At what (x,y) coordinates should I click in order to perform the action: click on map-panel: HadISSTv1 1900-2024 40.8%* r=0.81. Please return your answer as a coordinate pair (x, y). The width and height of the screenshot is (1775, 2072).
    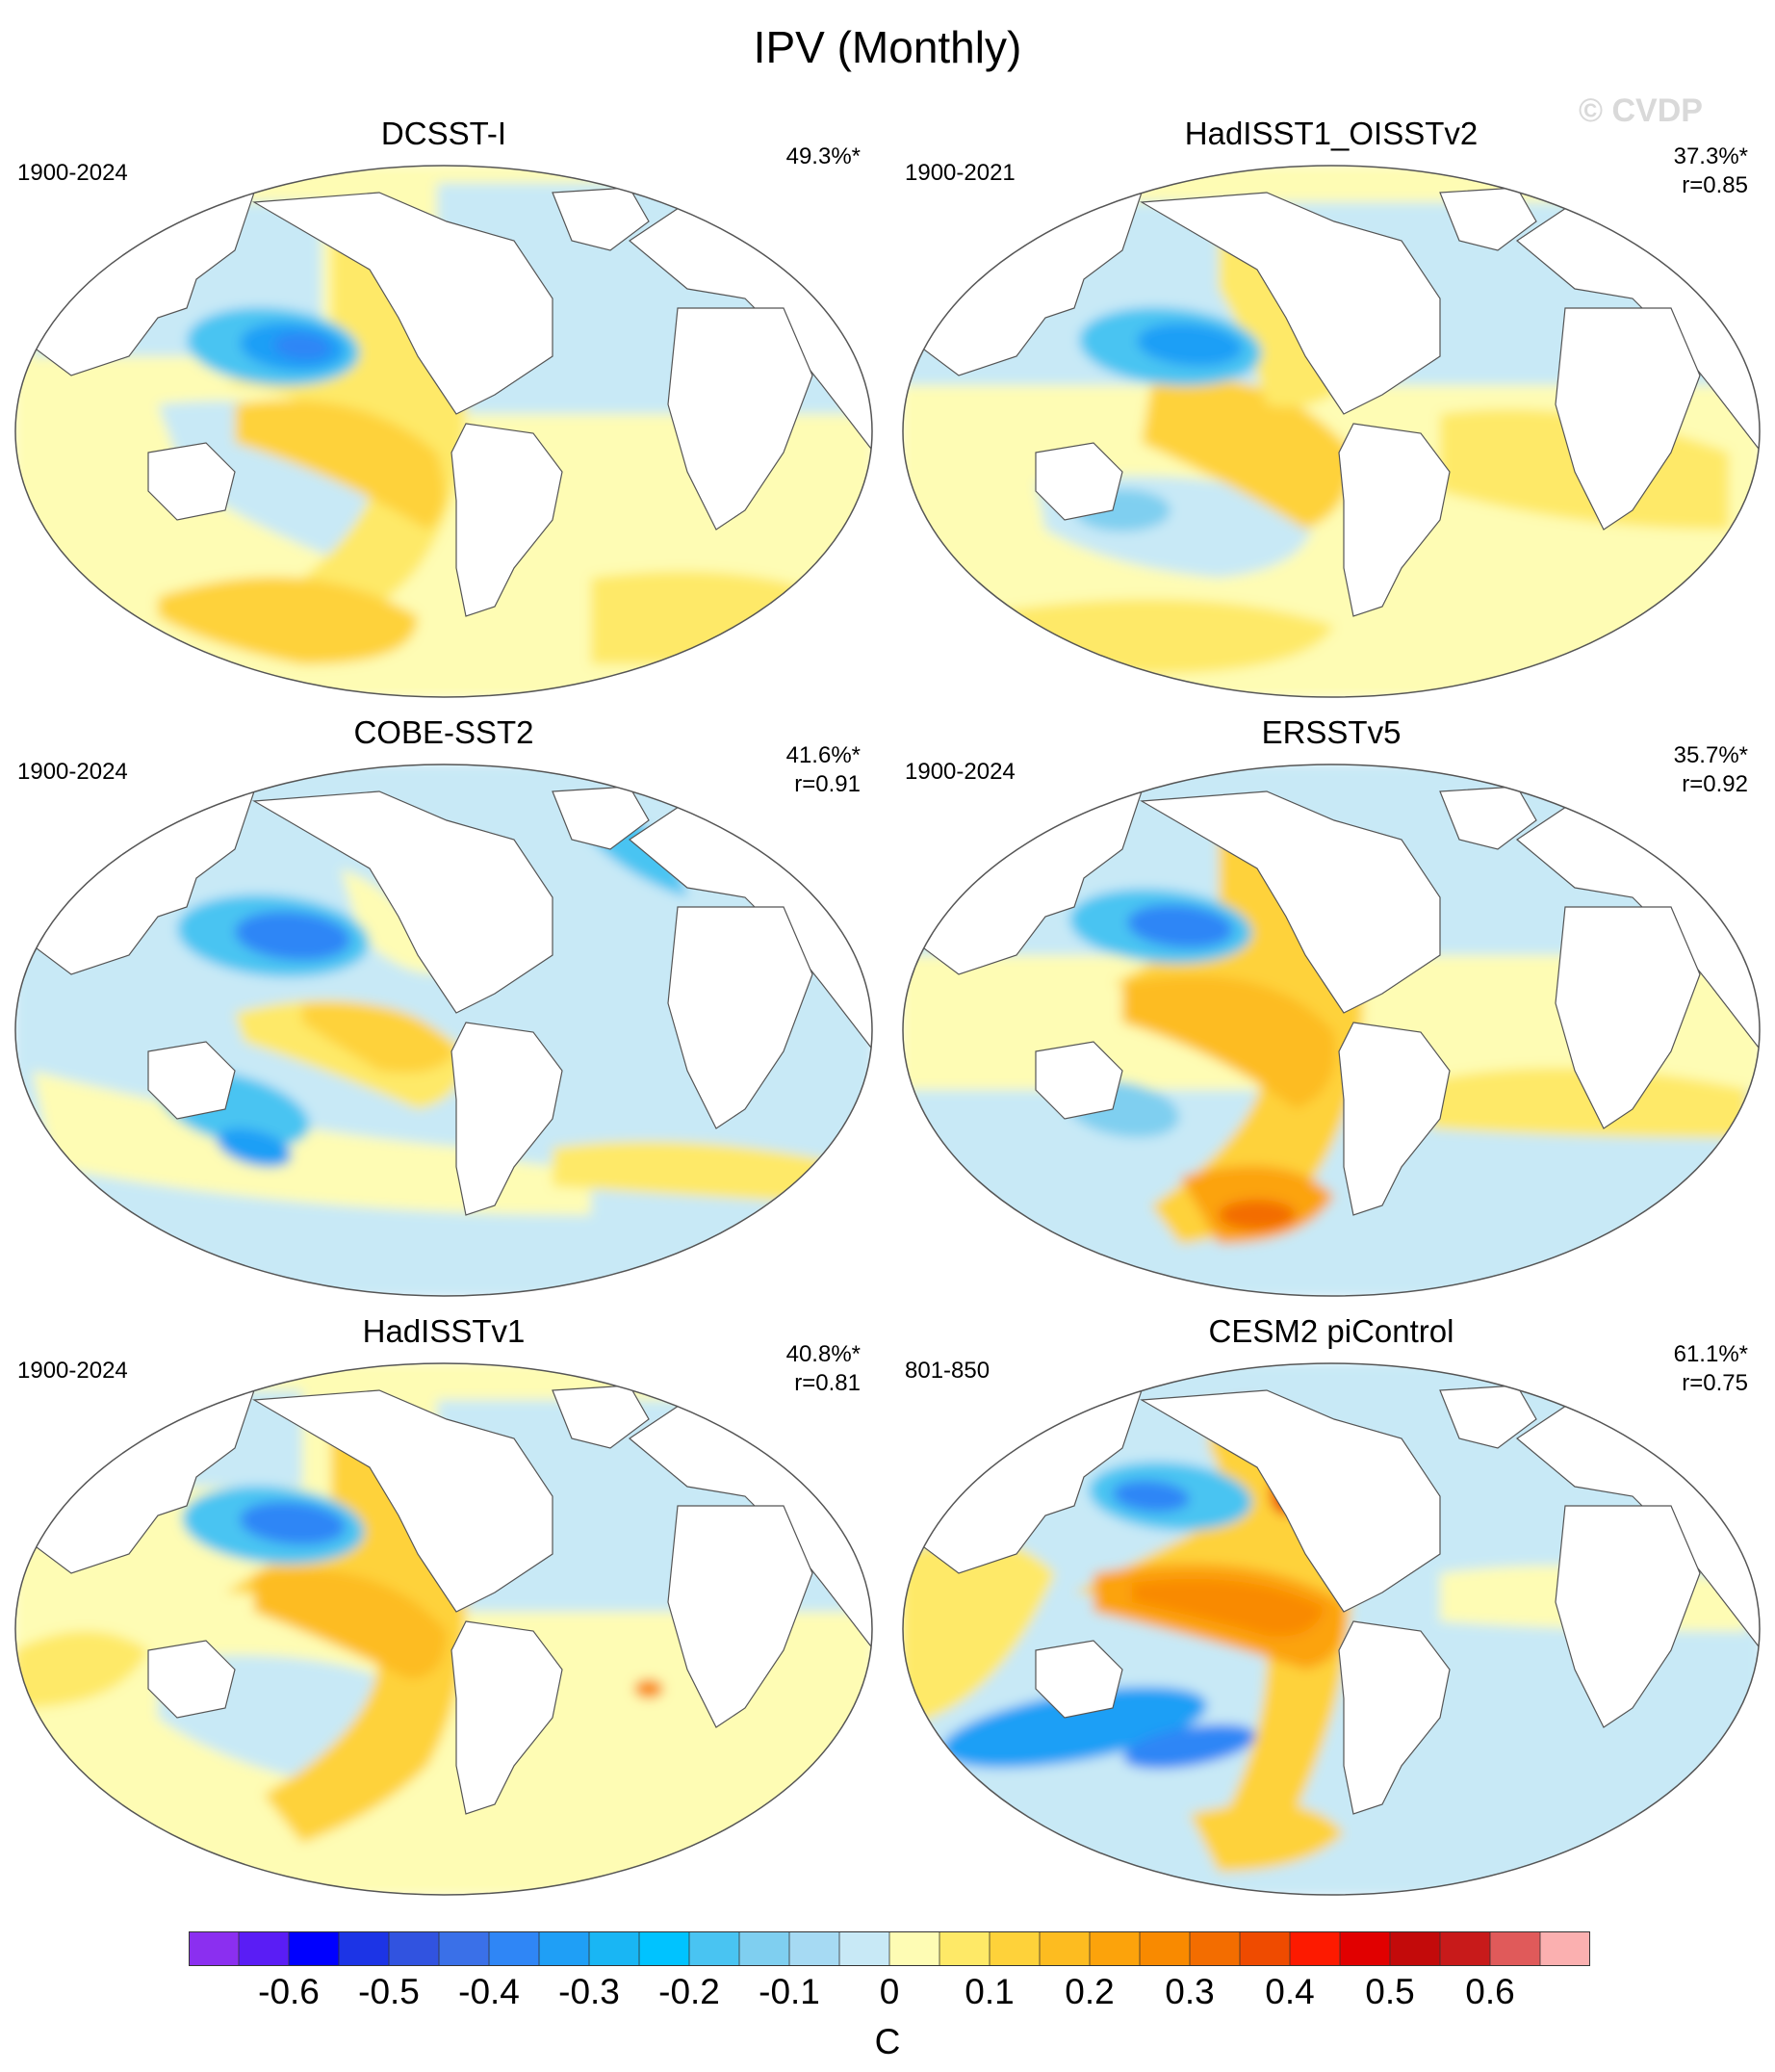
    Looking at the image, I should click on (444, 1602).